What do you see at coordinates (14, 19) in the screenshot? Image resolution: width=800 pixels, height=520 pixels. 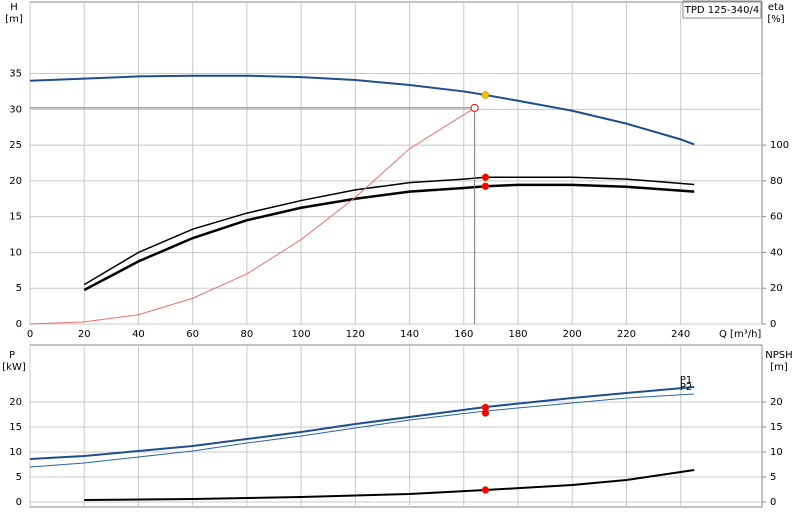 I see `y-unit: [m]` at bounding box center [14, 19].